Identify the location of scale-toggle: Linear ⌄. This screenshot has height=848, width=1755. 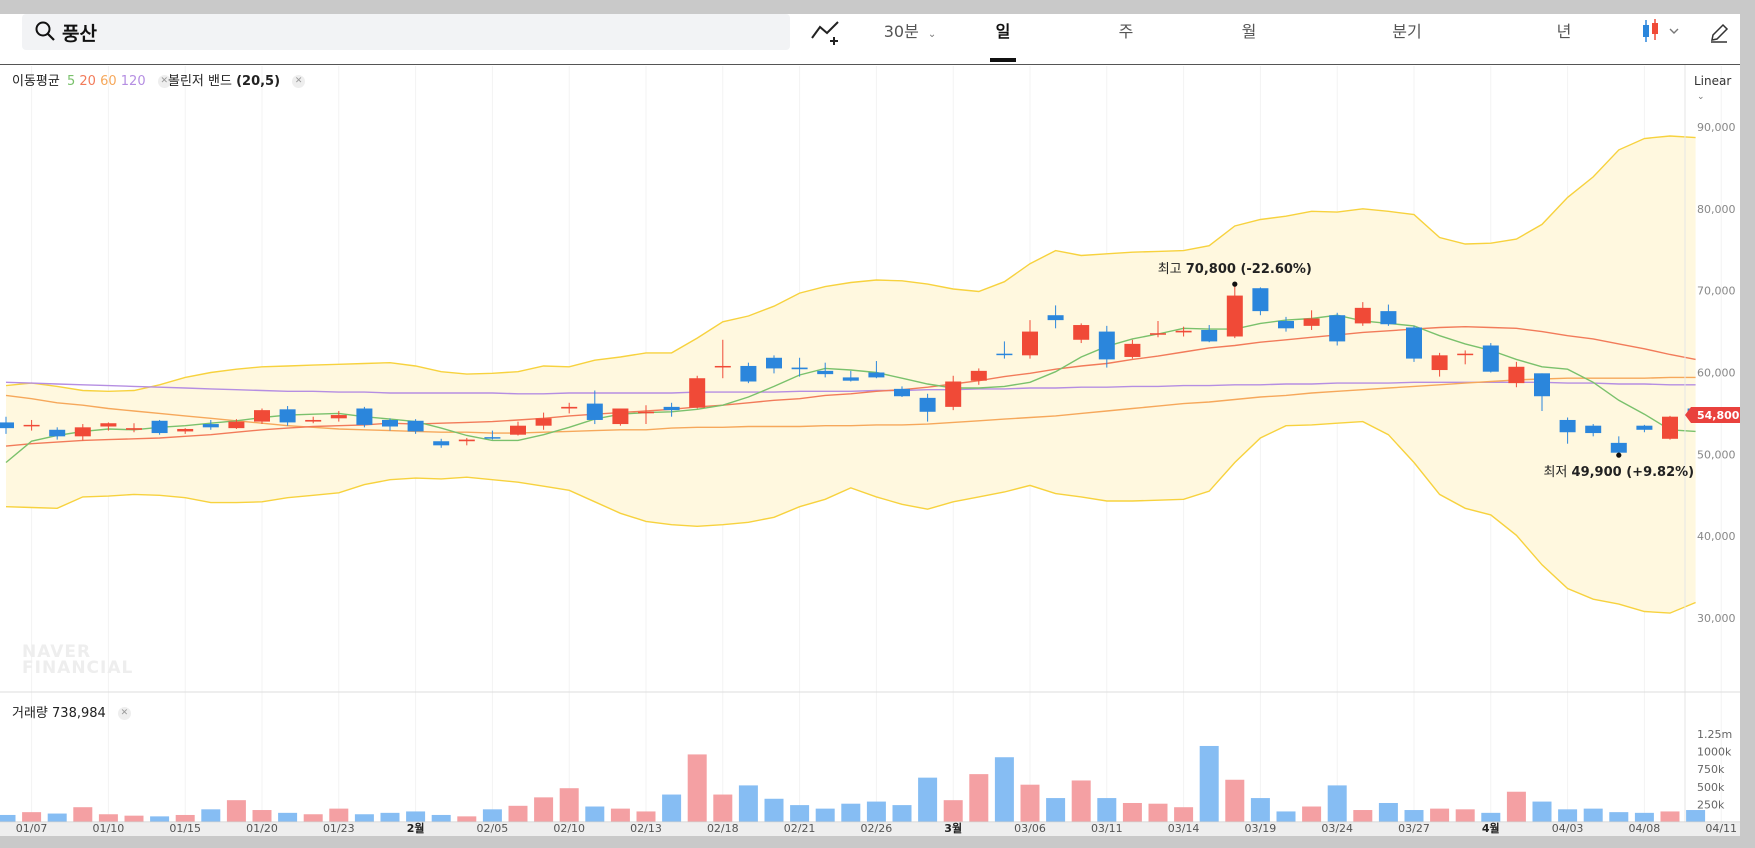
(1717, 88).